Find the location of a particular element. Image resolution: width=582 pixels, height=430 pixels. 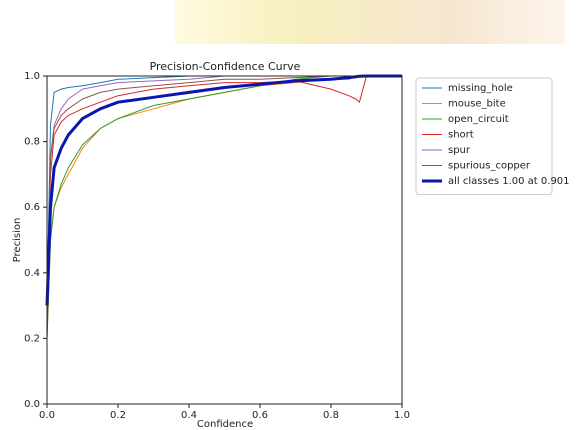

x-axis-label: Confidence is located at coordinates (225, 424).